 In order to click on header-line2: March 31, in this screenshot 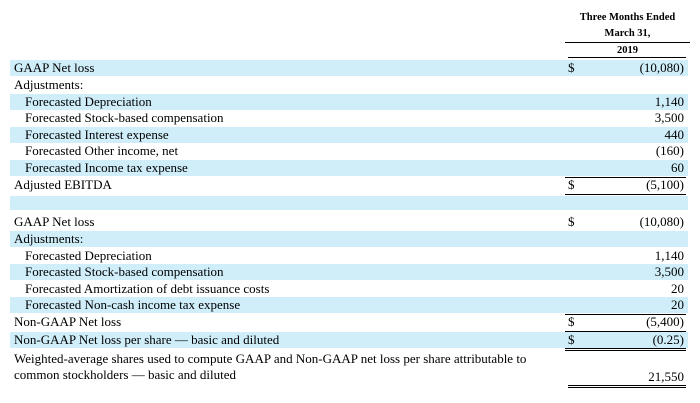, I will do `click(627, 34)`.